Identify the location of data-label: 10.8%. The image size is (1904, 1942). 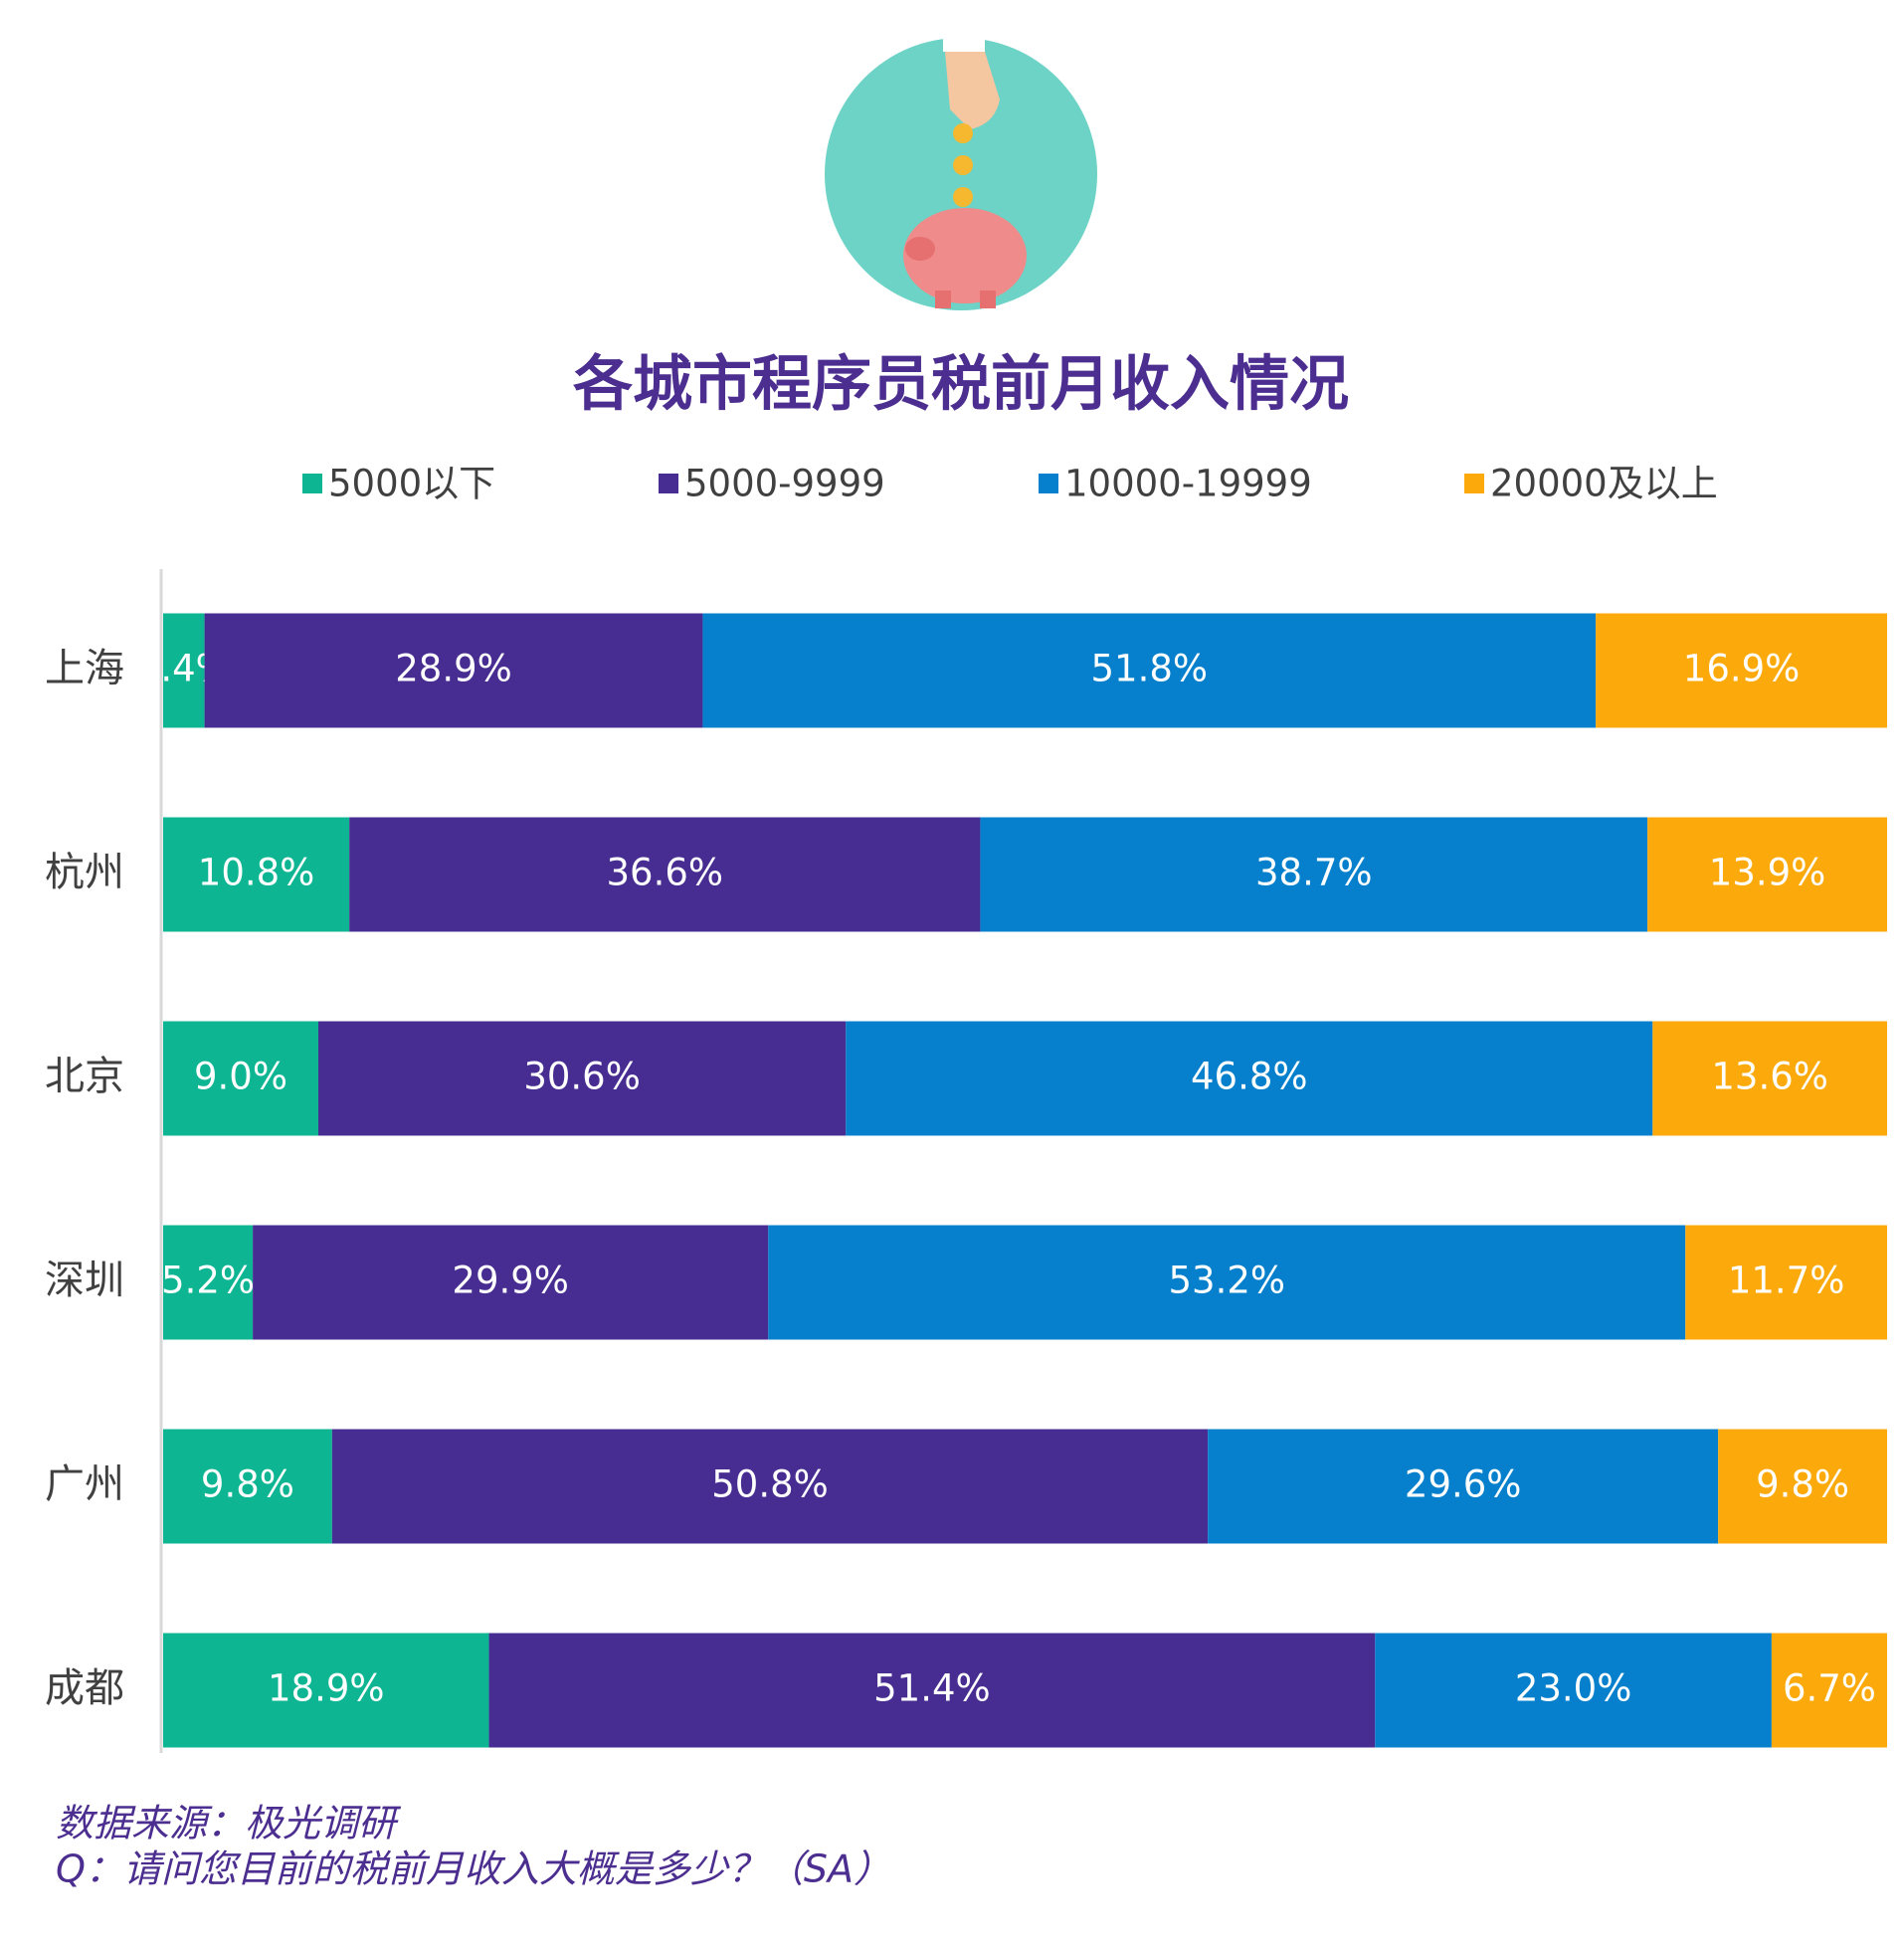
(257, 873).